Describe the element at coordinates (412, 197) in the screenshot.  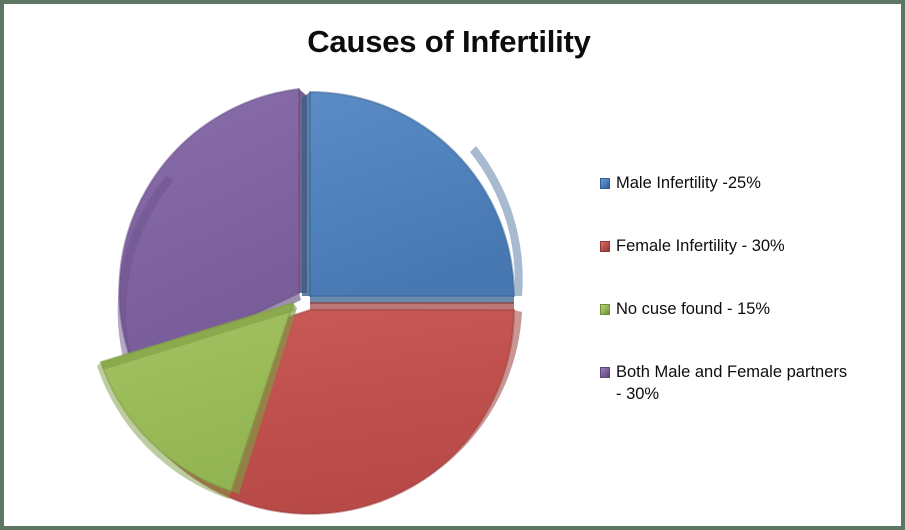
I see `pie-slice-male-infertility` at that location.